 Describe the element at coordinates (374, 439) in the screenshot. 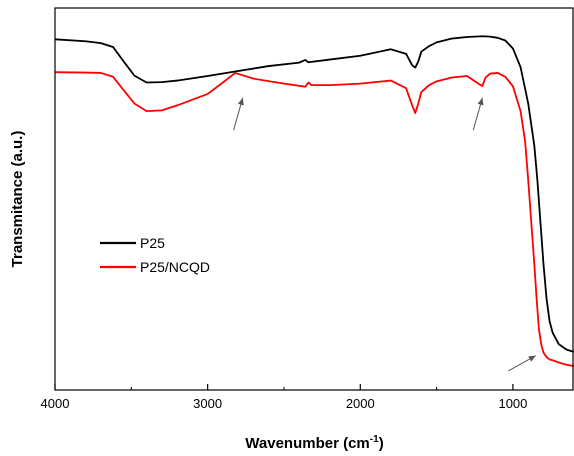

I see `x-axis-title-superscript: -1` at that location.